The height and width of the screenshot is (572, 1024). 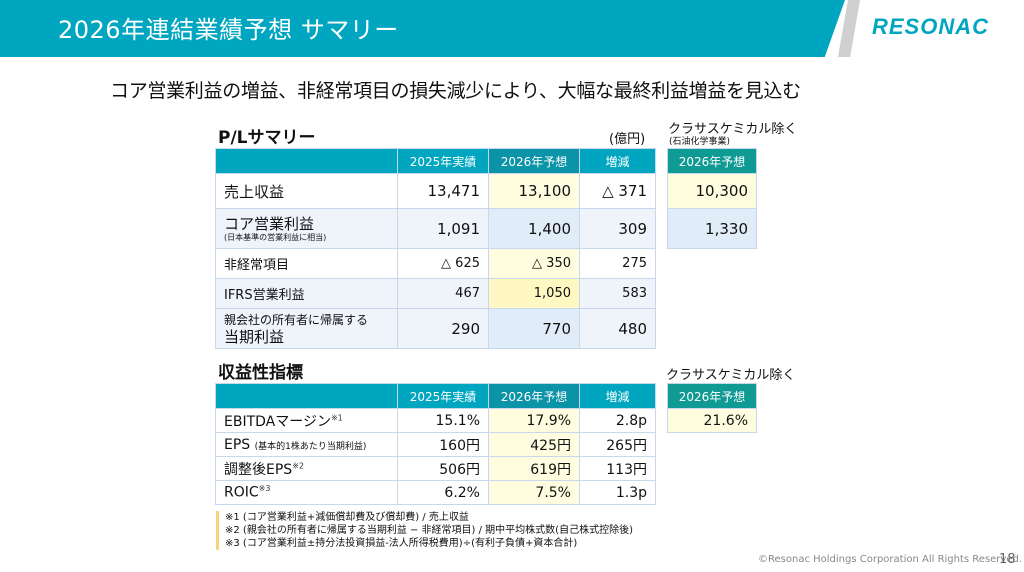 What do you see at coordinates (617, 468) in the screenshot?
I see `cell-change: 113円` at bounding box center [617, 468].